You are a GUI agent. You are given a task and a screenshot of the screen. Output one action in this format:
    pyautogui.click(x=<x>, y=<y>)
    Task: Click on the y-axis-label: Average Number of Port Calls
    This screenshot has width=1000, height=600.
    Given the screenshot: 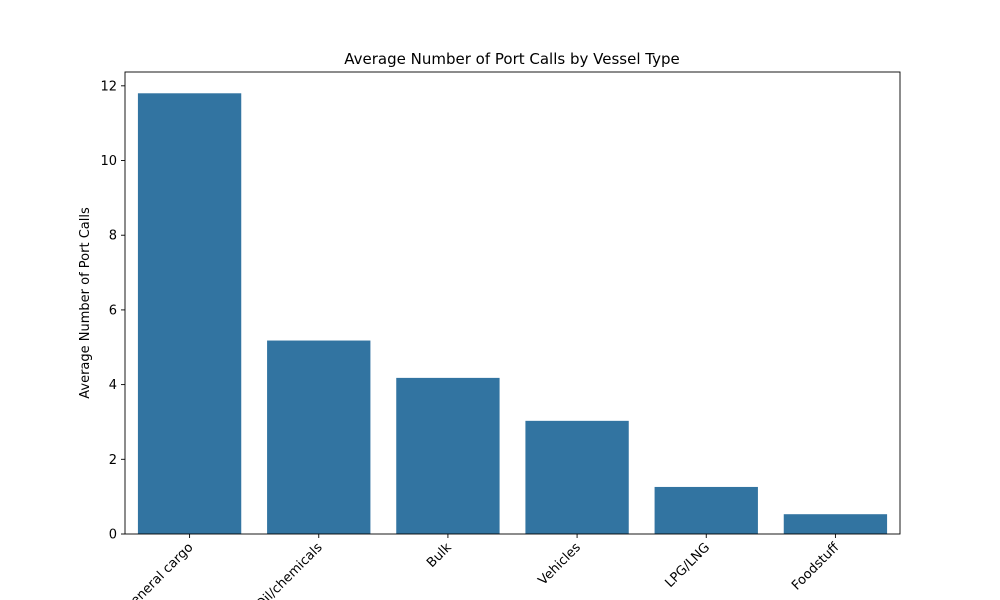 What is the action you would take?
    pyautogui.click(x=85, y=303)
    